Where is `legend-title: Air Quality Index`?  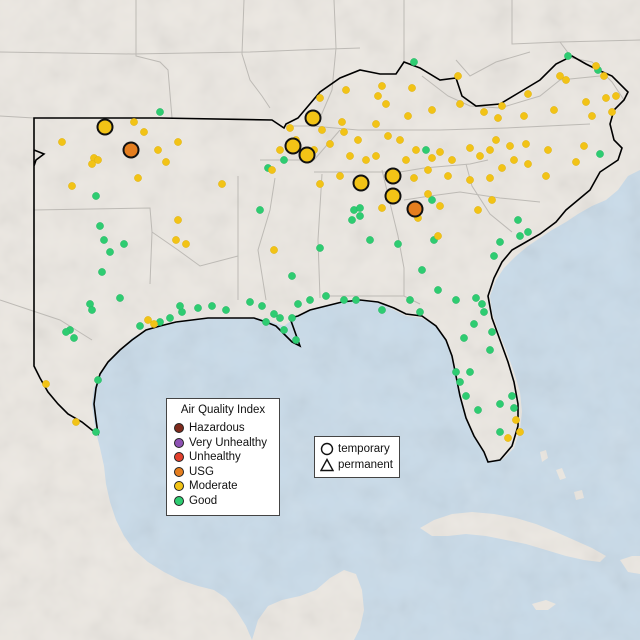 legend-title: Air Quality Index is located at coordinates (223, 410).